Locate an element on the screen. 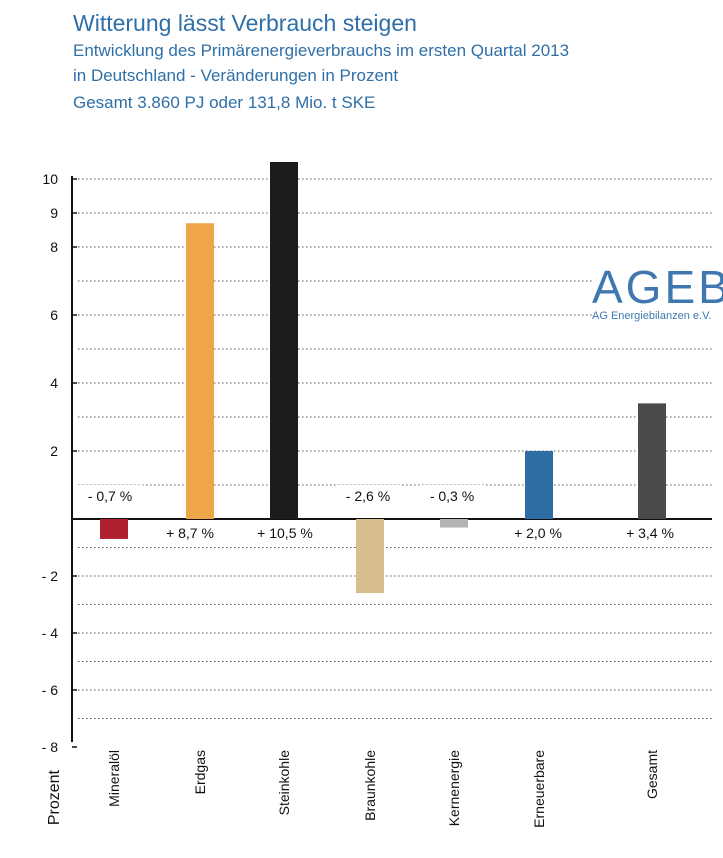 The width and height of the screenshot is (723, 858). category-label: Braunkohle is located at coordinates (370, 785).